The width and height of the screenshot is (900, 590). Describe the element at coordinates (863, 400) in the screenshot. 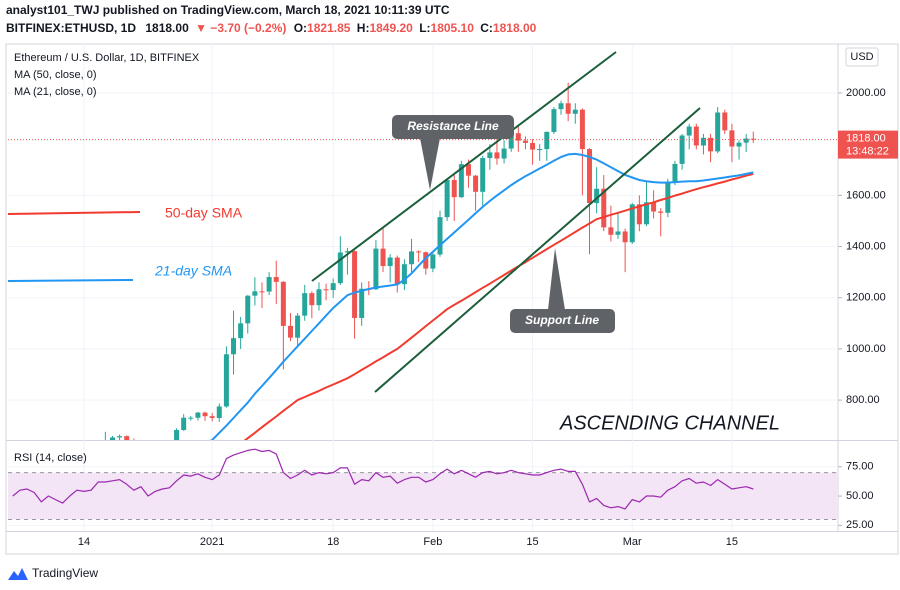

I see `y-tick-label: 800.00` at that location.